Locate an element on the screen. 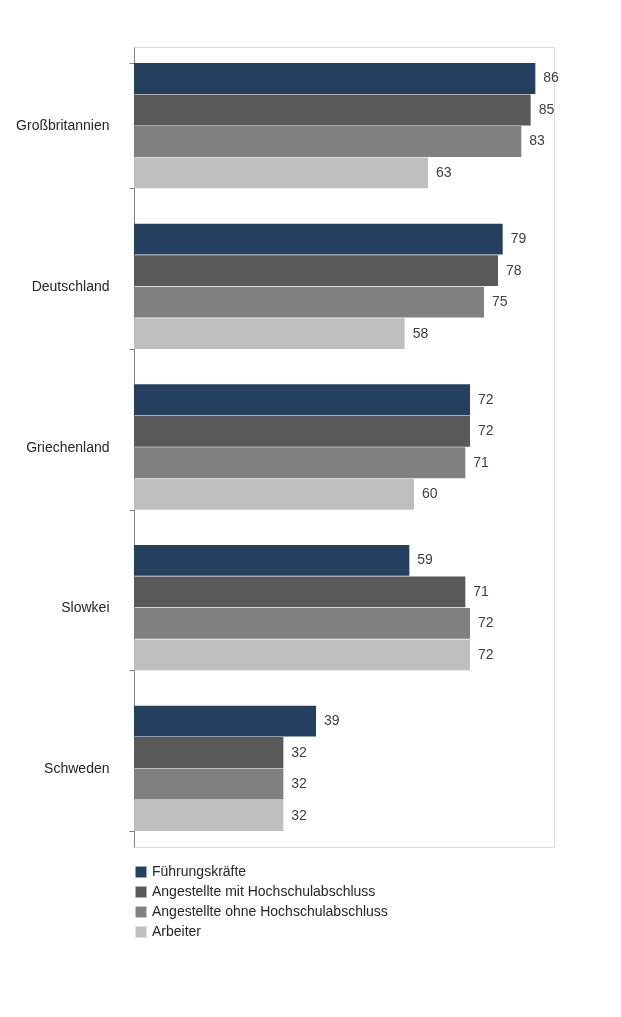 This screenshot has height=1017, width=621. legend-label: Arbeiter is located at coordinates (177, 931).